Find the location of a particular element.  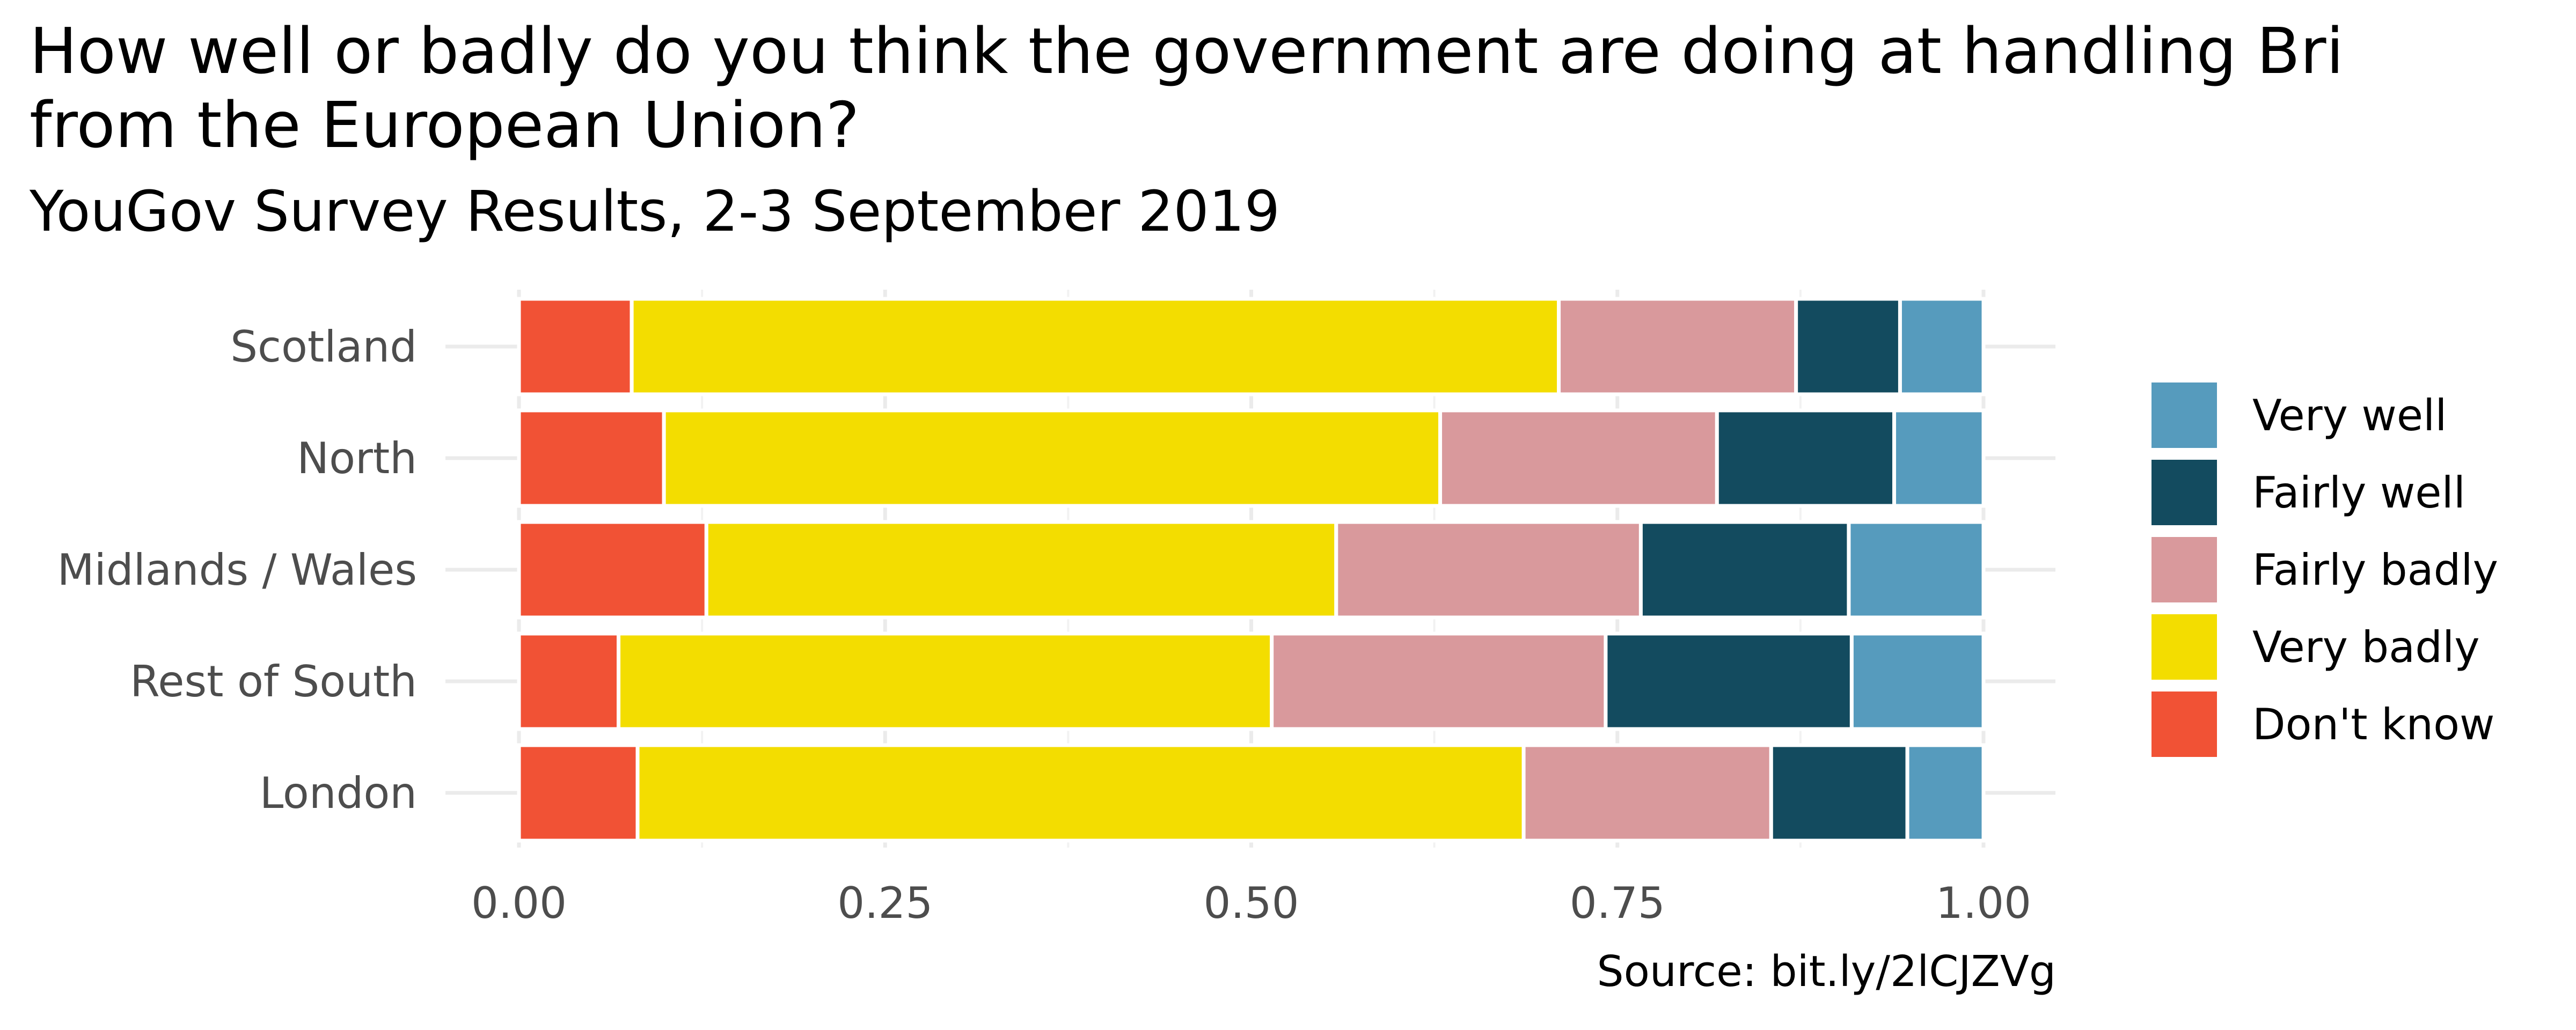

x-tick-label: 0.25 is located at coordinates (885, 903).